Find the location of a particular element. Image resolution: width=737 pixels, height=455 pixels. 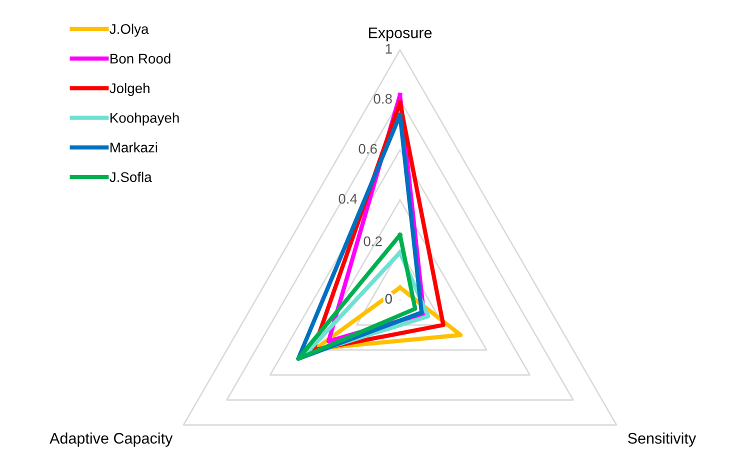

y-tick-label: 0.2 is located at coordinates (373, 241).